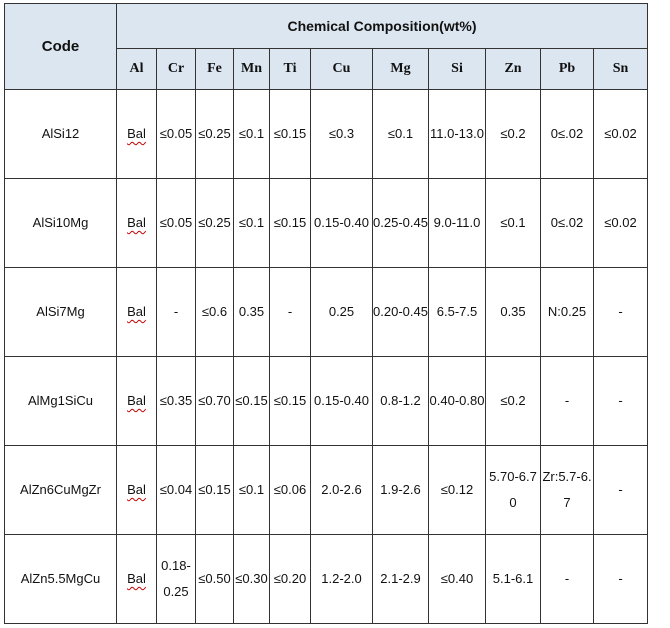 The height and width of the screenshot is (628, 670). I want to click on alloy-code: AlSi10Mg, so click(60, 223).